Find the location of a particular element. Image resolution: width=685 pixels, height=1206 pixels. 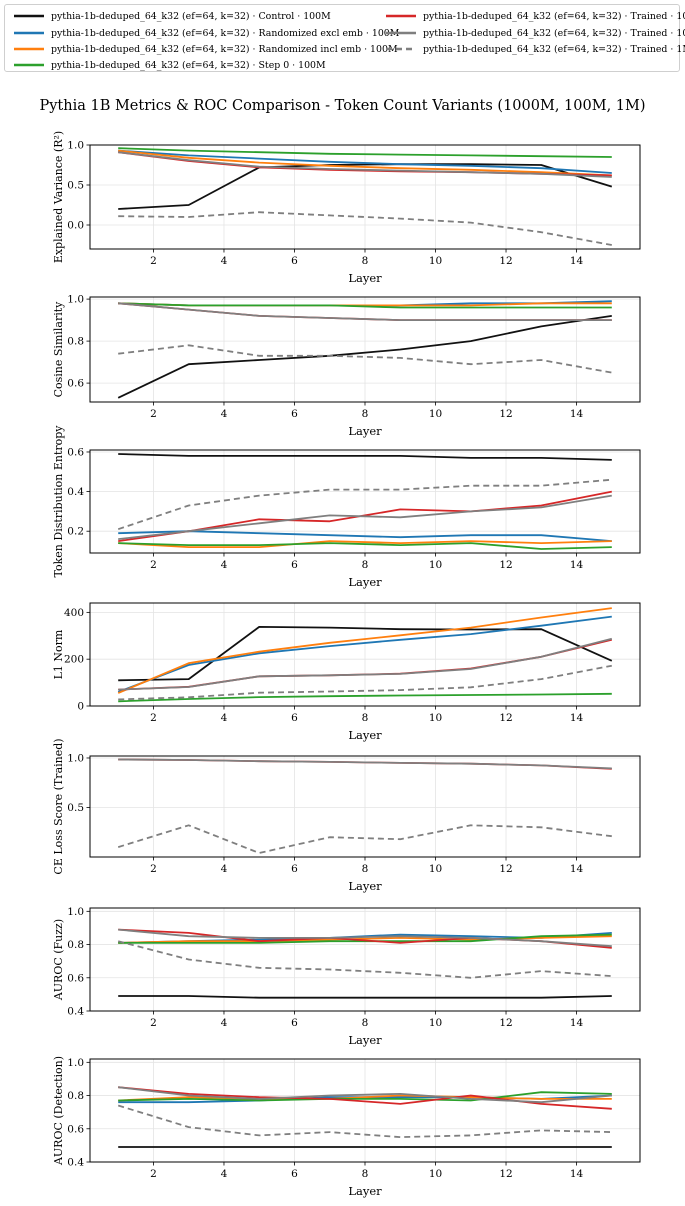

chart-panel: 2 4 6 8 10 12 14 0 200 400 Layer L1 Norm is located at coordinates (346, 672).